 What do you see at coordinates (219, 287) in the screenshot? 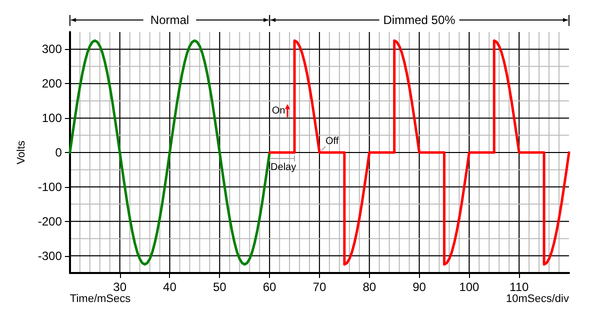
I see `x-tick-label: 50` at bounding box center [219, 287].